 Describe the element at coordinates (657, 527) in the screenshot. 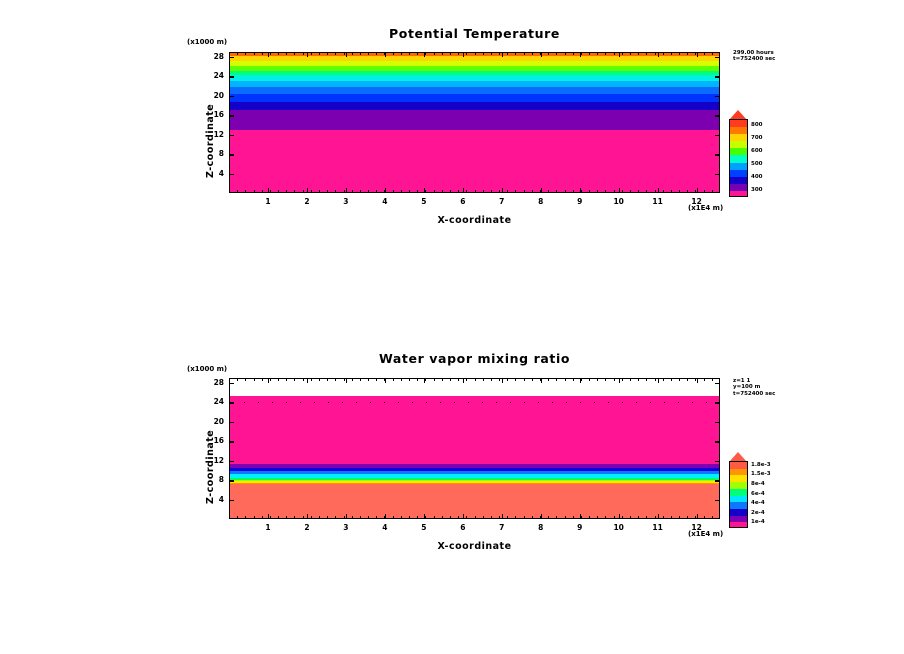

I see `x-tick-label: 11` at that location.